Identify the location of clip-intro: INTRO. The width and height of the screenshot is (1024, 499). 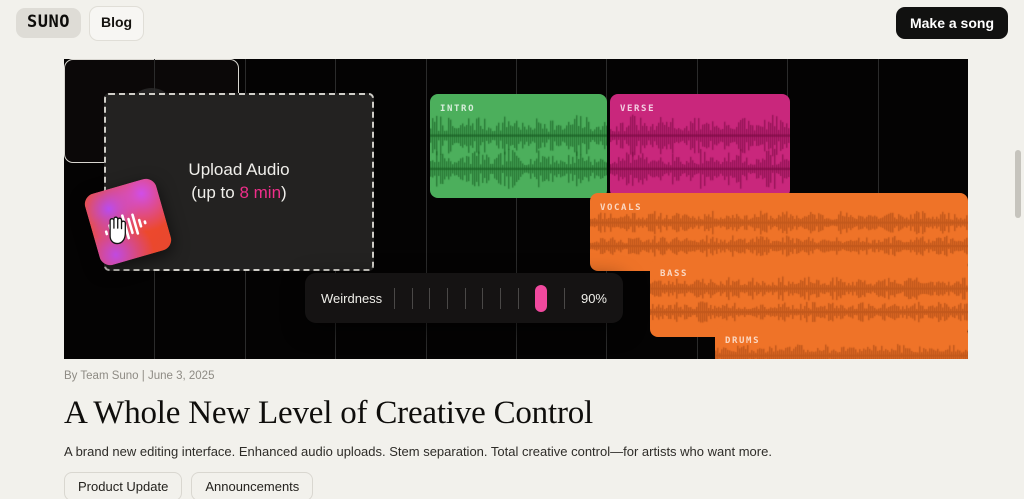
(518, 146).